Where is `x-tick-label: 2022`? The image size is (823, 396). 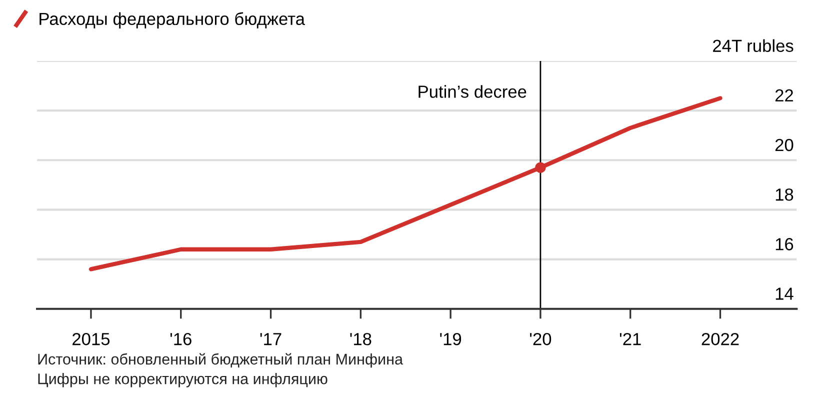 x-tick-label: 2022 is located at coordinates (720, 339).